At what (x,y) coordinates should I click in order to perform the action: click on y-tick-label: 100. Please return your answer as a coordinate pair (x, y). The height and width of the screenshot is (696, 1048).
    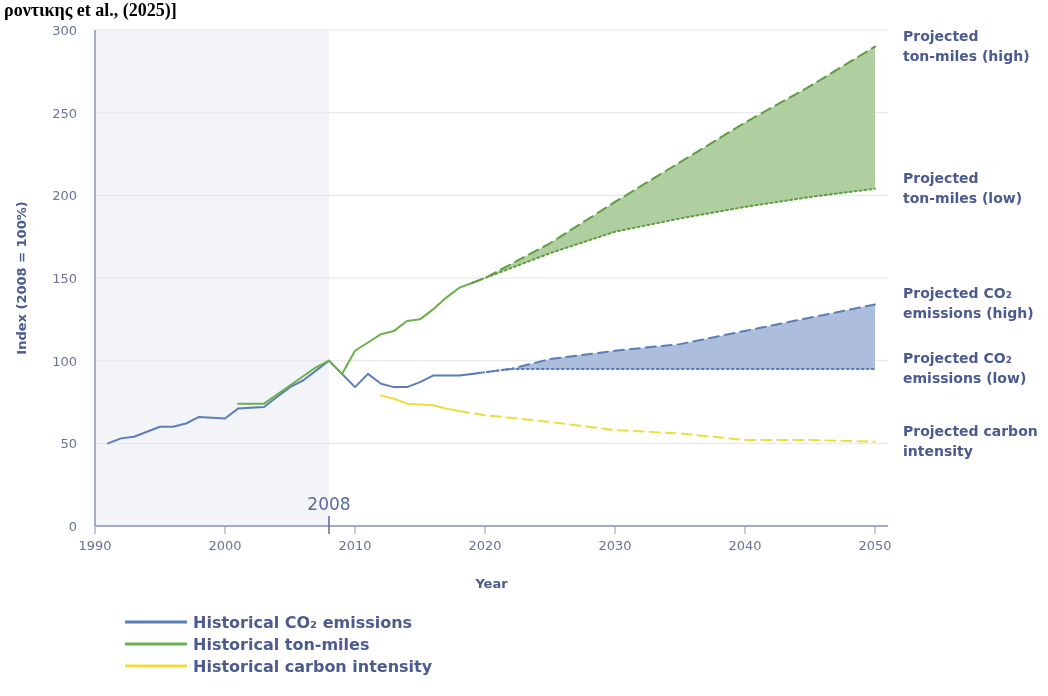
    Looking at the image, I should click on (64, 361).